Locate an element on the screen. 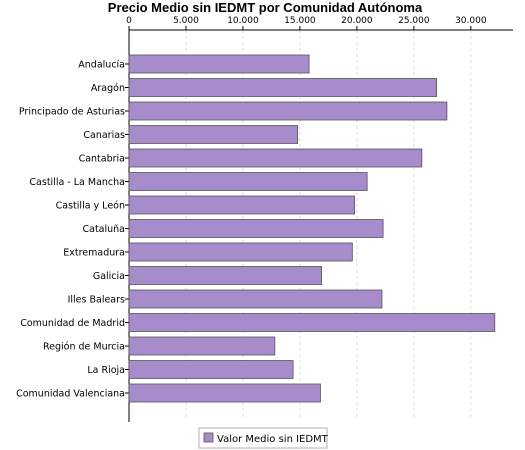 The height and width of the screenshot is (450, 525). x-tick-label: 25.000 is located at coordinates (414, 21).